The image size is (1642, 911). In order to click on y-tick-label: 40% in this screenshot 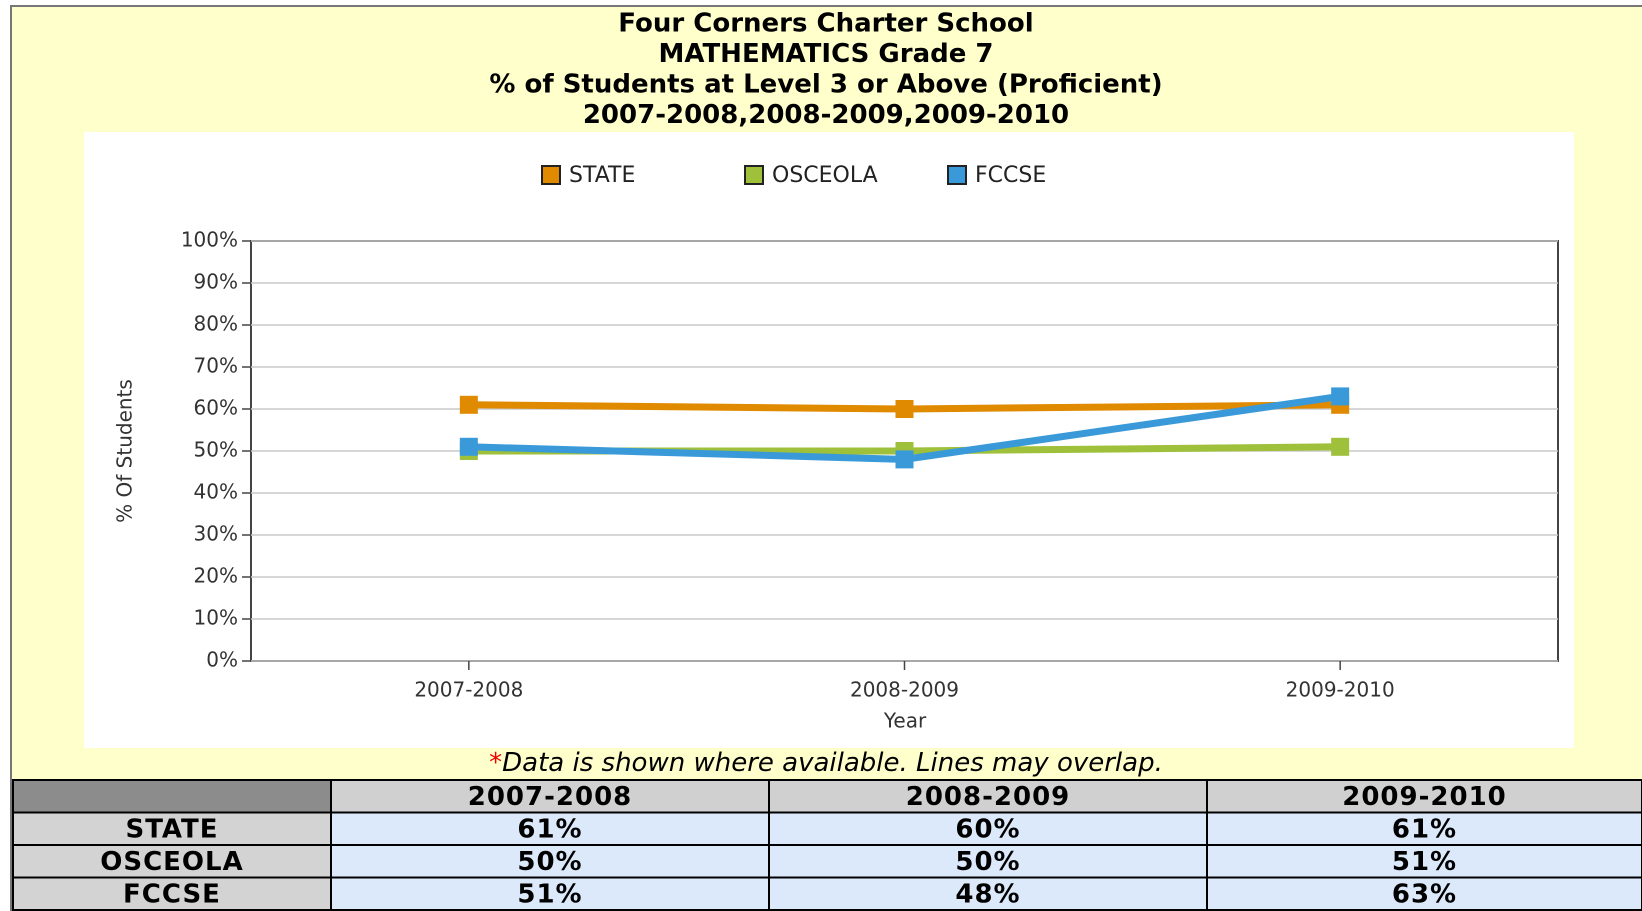, I will do `click(216, 492)`.